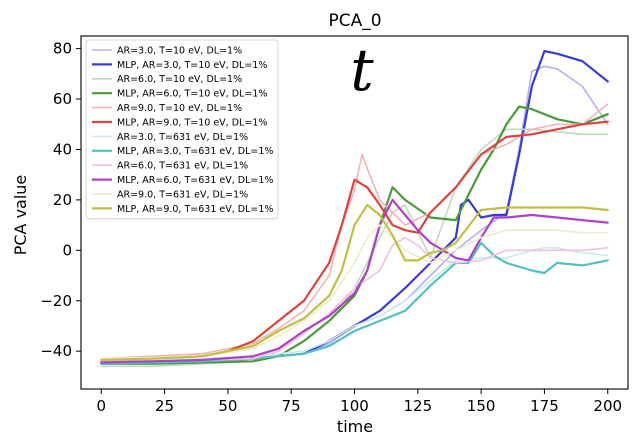  I want to click on x-tick-label: 0, so click(101, 406).